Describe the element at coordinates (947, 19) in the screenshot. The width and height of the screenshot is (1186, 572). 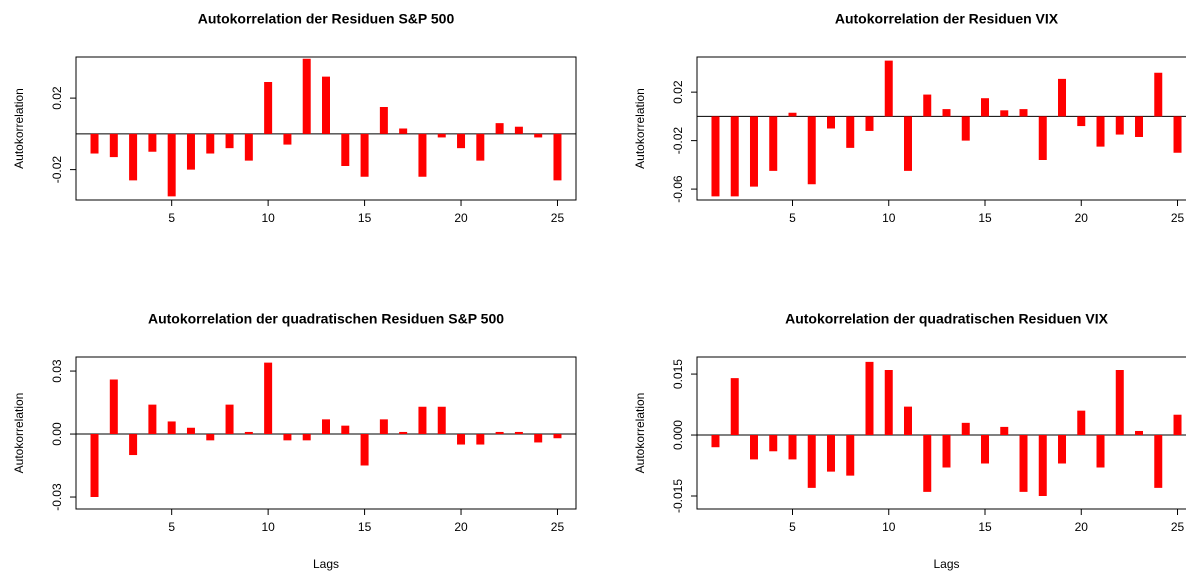
I see `panel-title: Autokorrelation der Residuen VIX` at that location.